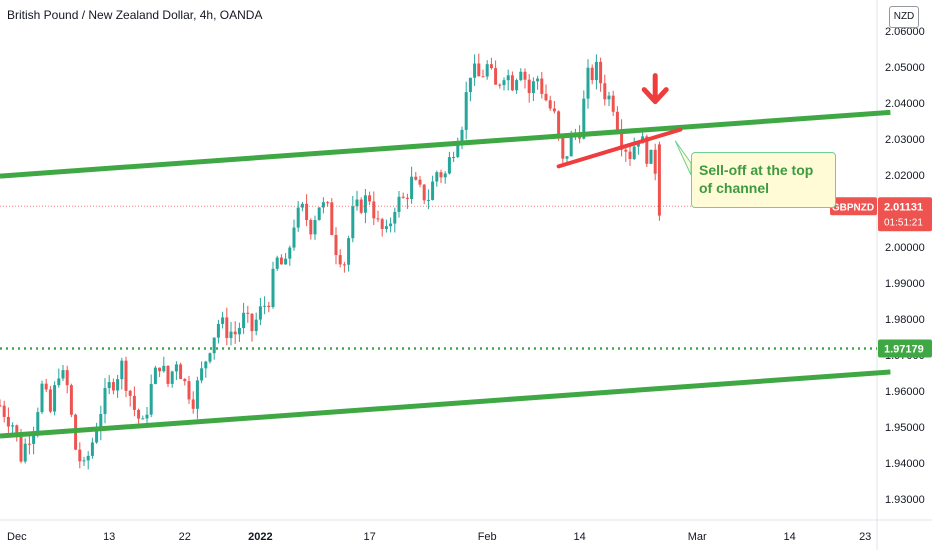  Describe the element at coordinates (619, 148) in the screenshot. I see `red-trendline` at that location.